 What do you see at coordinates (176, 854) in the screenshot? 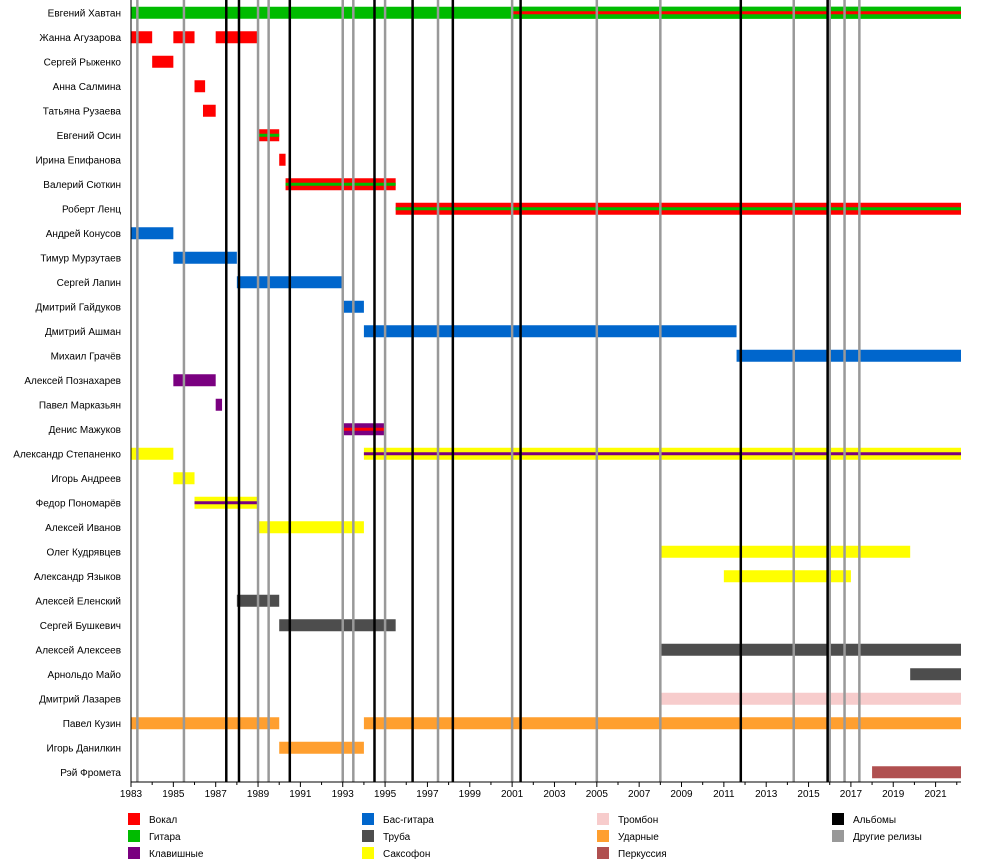
I see `legend-label-keys: Клавишные` at bounding box center [176, 854].